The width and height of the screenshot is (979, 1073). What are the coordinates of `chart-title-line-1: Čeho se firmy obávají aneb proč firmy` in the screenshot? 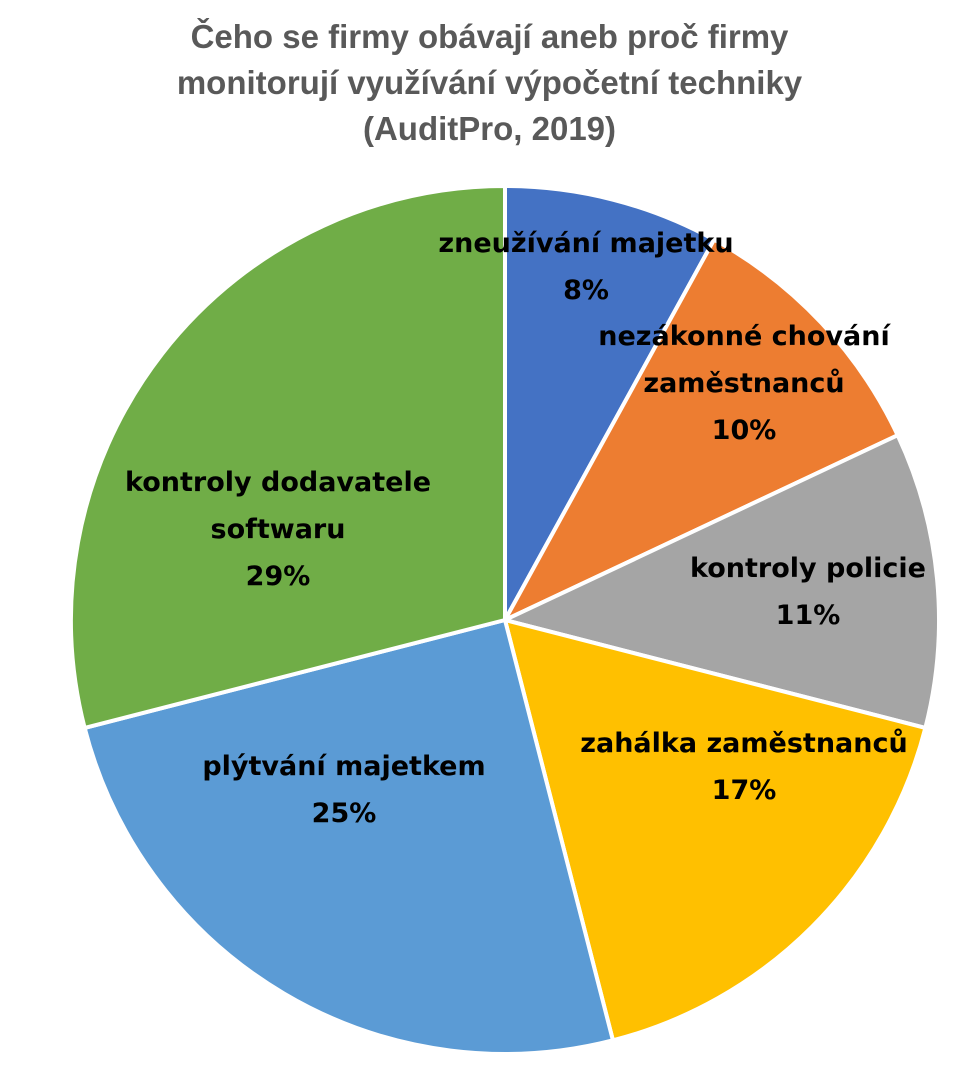 It's located at (489, 36).